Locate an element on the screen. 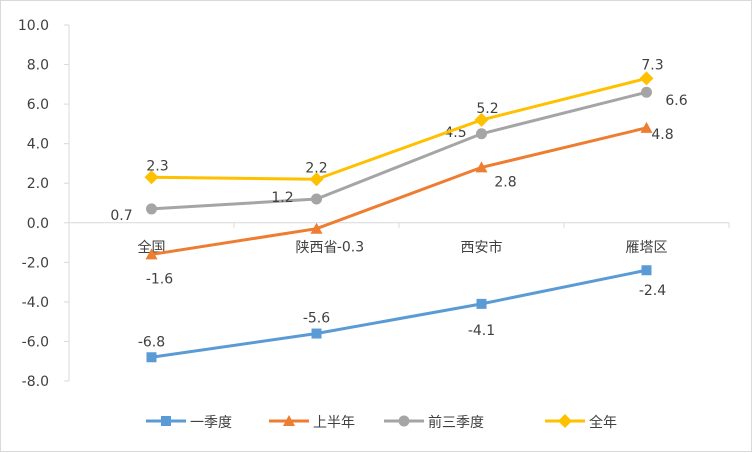 The width and height of the screenshot is (752, 453). x-tick-label: 全国 is located at coordinates (152, 247).